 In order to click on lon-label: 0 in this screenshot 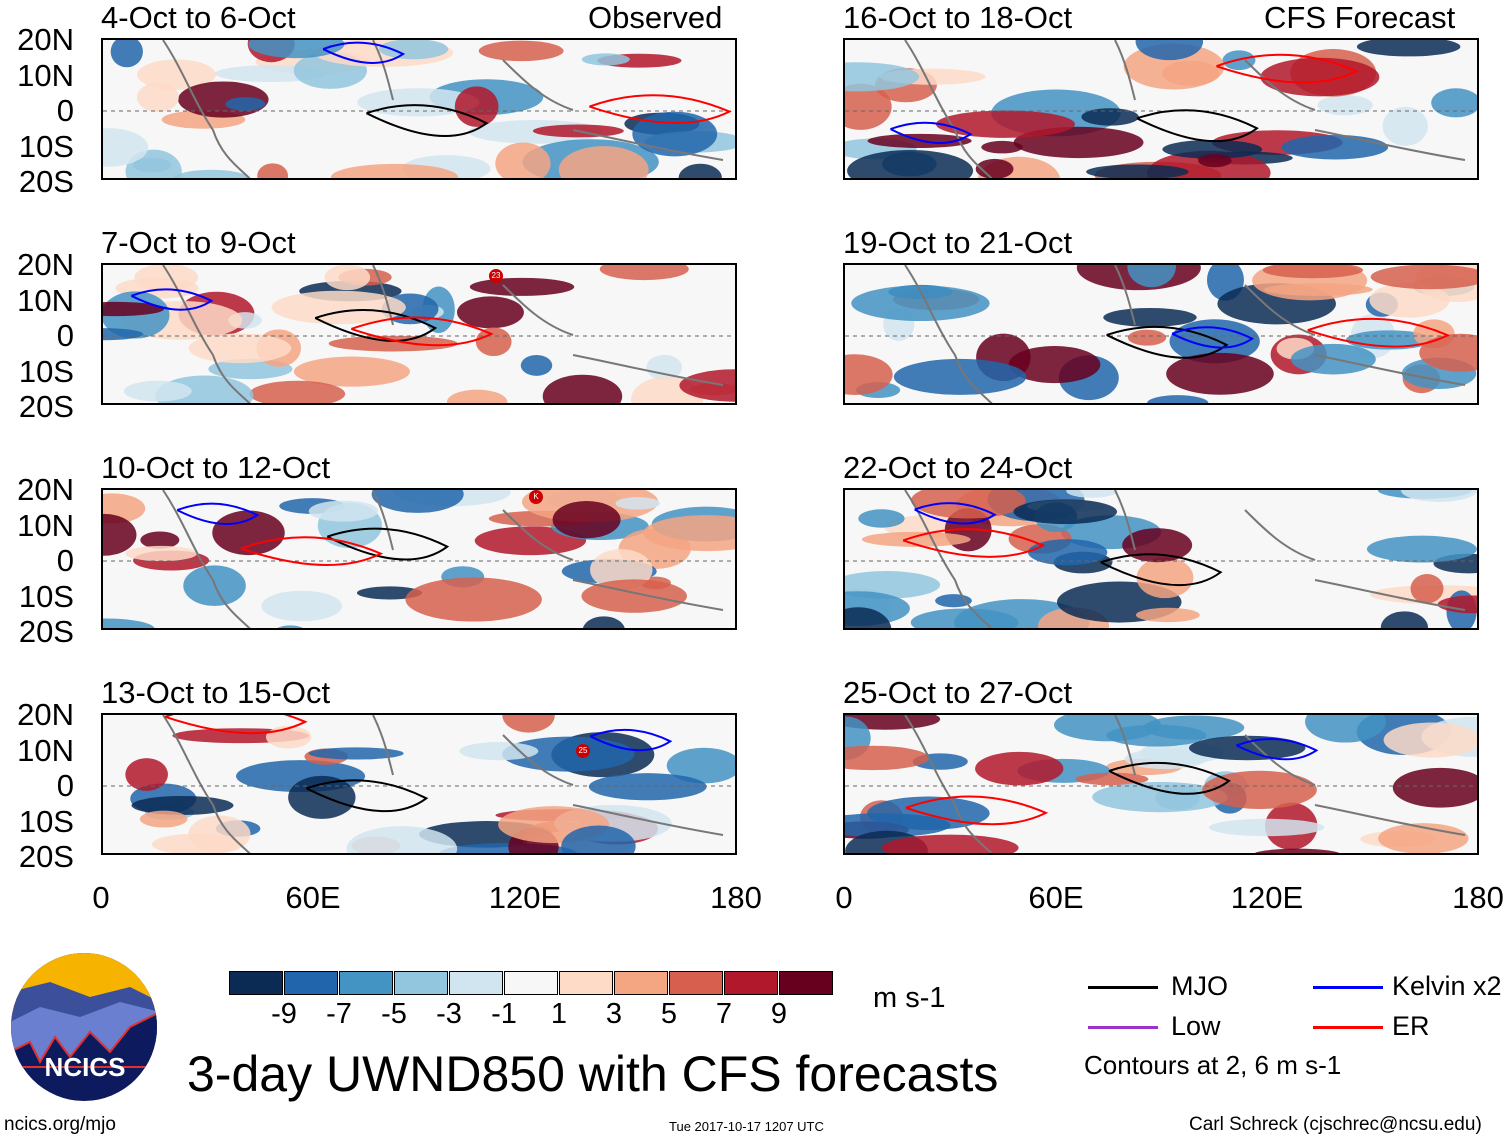, I will do `click(101, 897)`.